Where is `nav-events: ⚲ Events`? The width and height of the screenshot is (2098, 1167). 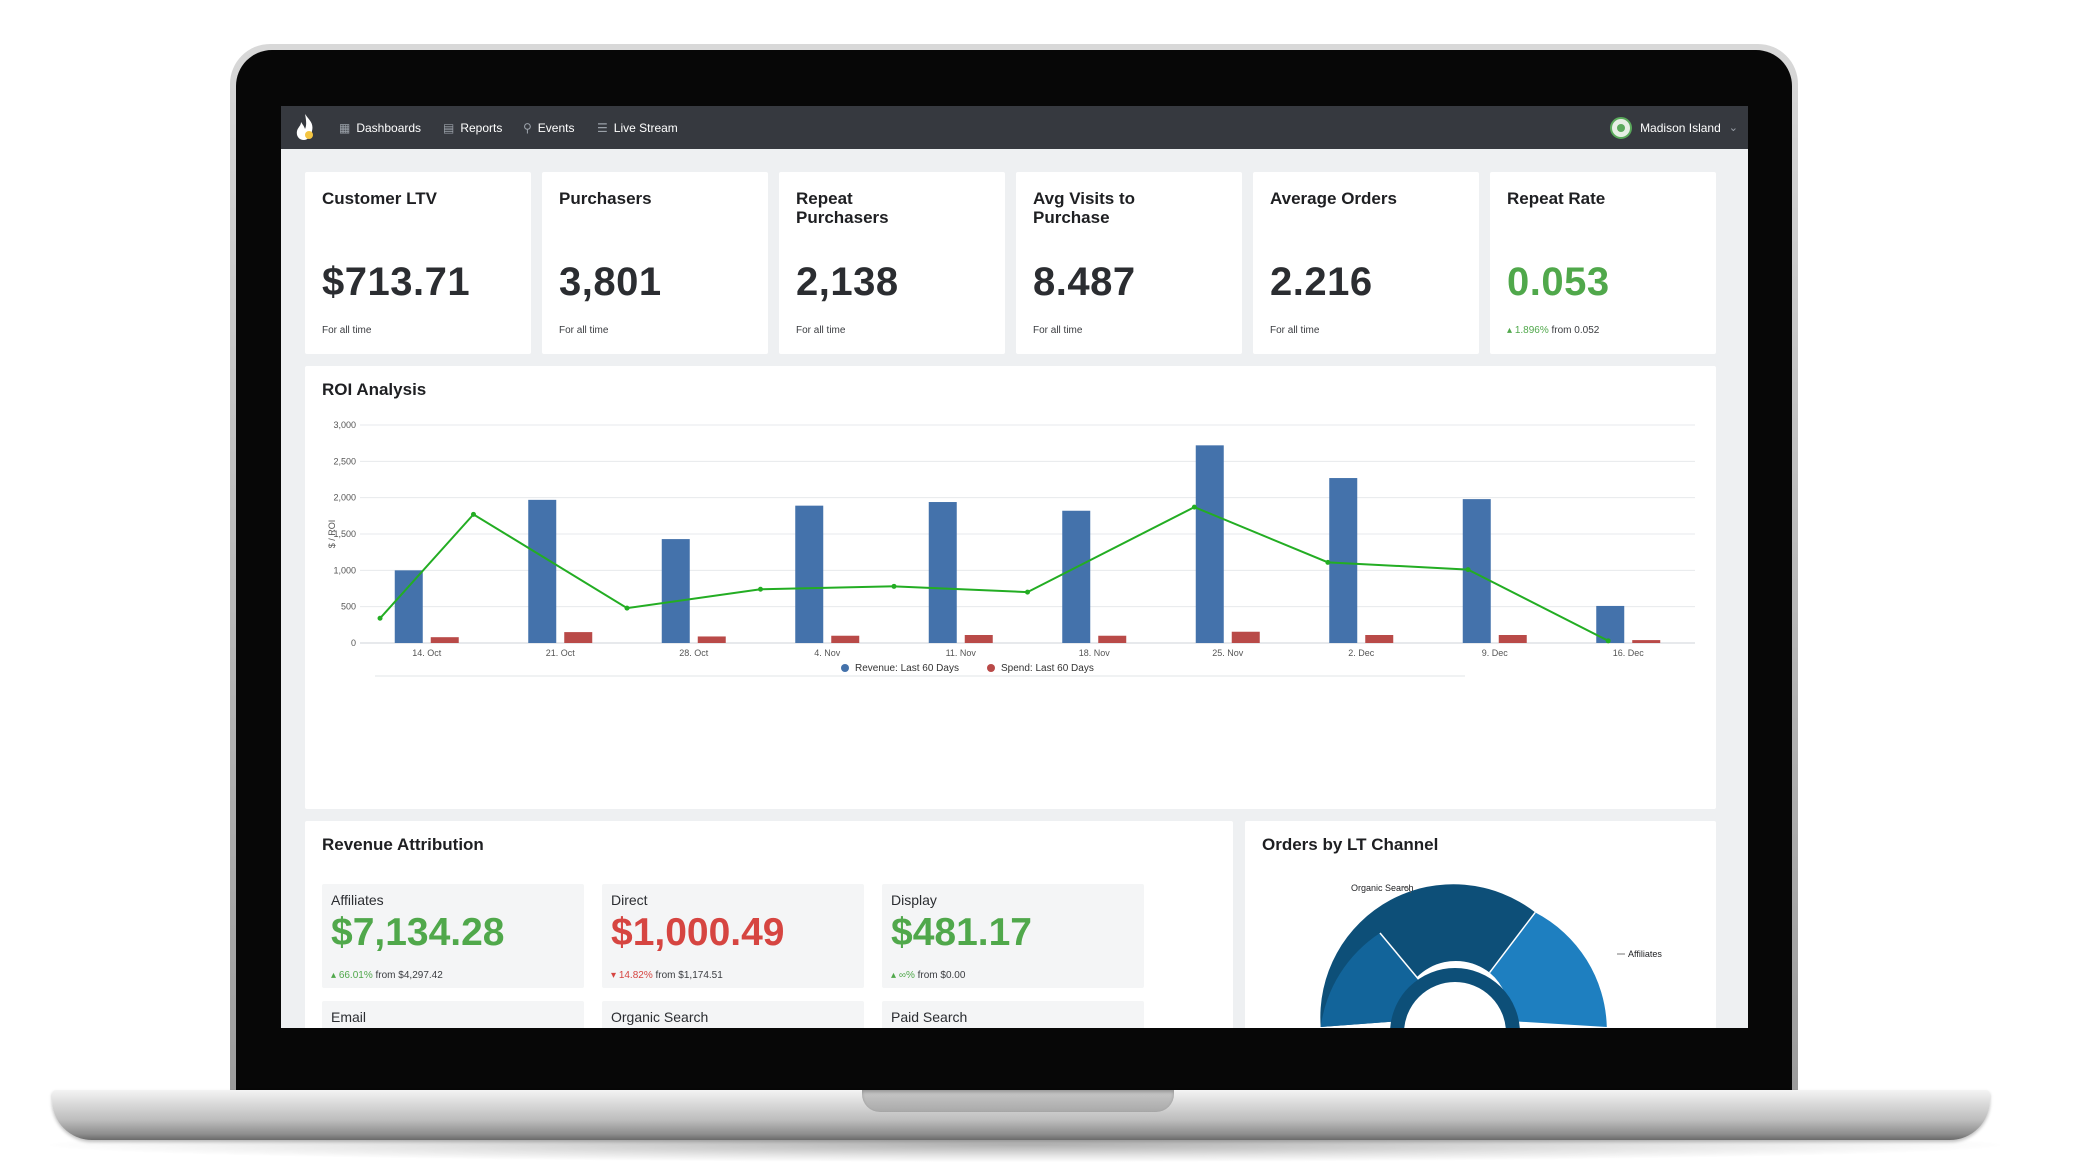
nav-events: ⚲ Events is located at coordinates (548, 127).